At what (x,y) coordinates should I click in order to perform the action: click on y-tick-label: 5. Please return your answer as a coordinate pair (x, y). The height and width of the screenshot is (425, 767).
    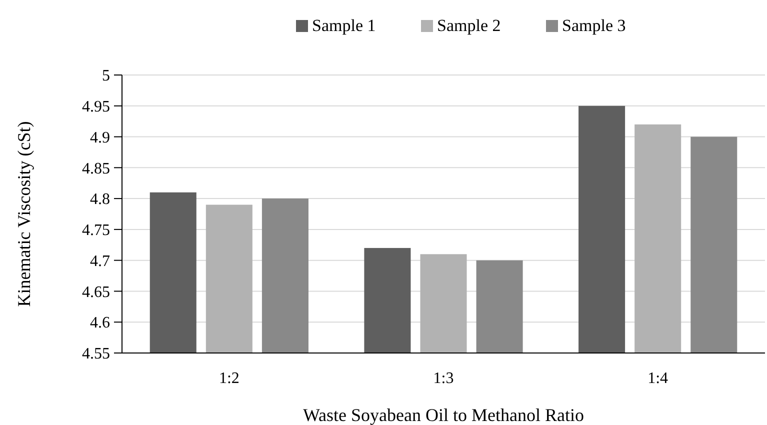
    Looking at the image, I should click on (106, 76).